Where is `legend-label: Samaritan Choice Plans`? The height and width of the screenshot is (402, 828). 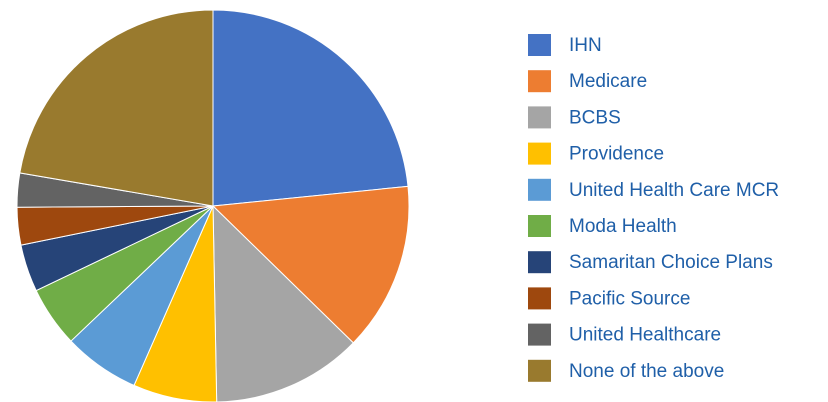 legend-label: Samaritan Choice Plans is located at coordinates (671, 262).